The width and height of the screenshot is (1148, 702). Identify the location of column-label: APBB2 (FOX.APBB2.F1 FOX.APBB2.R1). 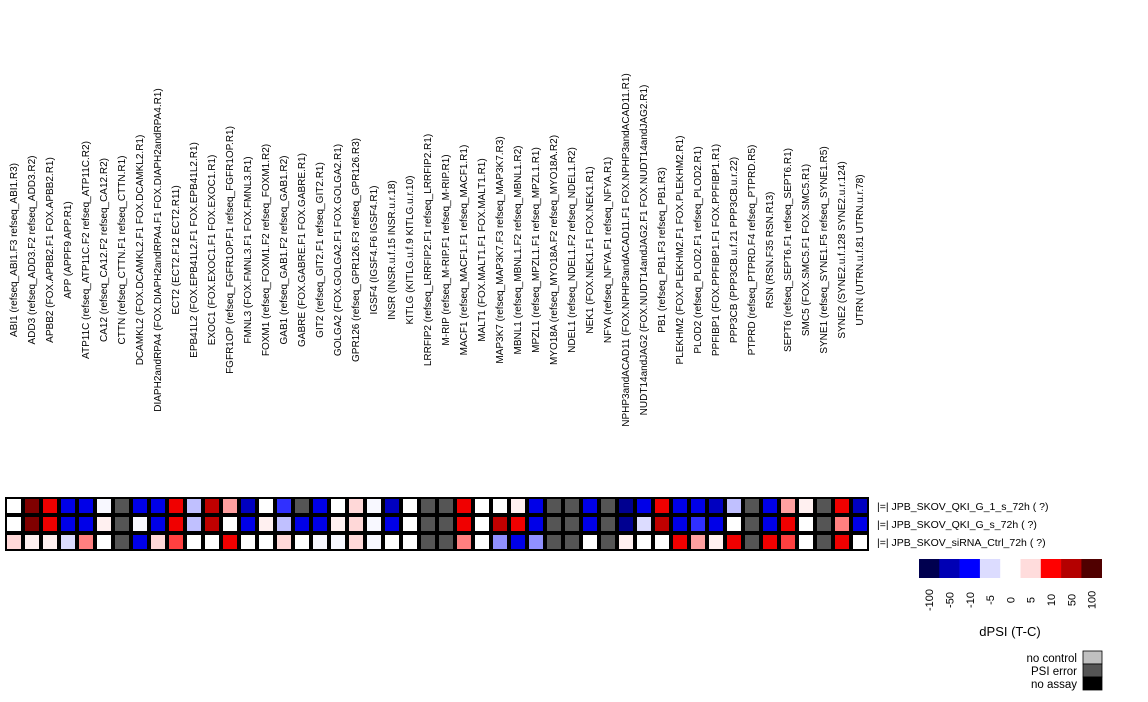
(50, 250).